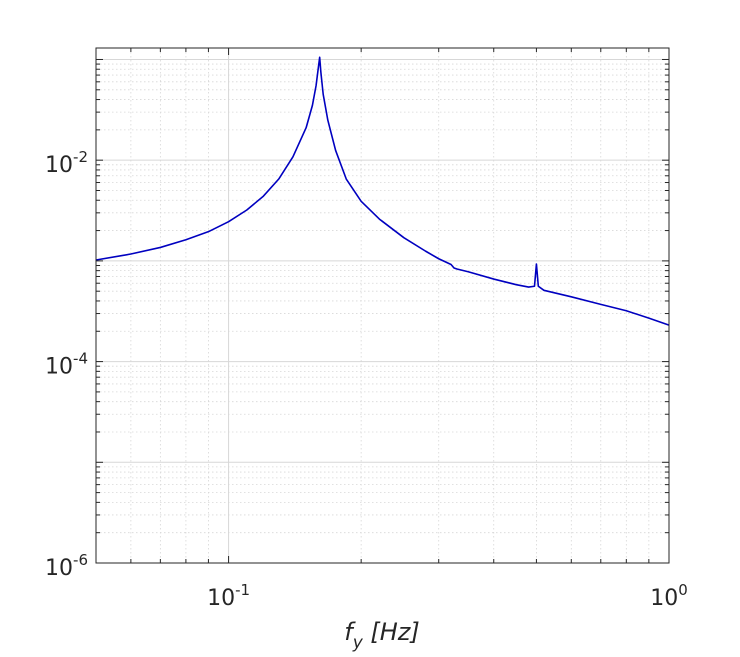  I want to click on x-axis-label: fy [Hz], so click(382, 635).